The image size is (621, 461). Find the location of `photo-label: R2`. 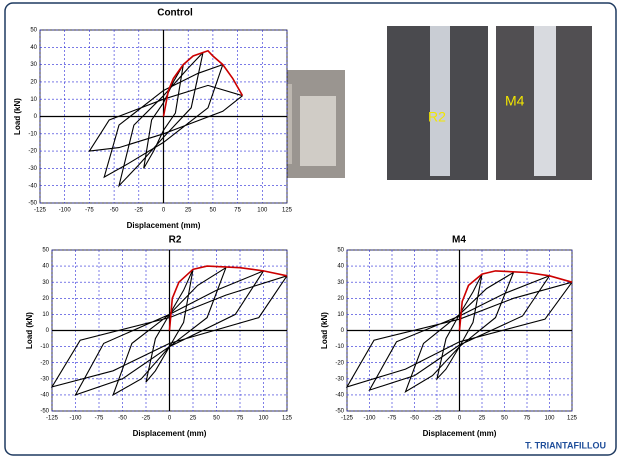

photo-label: R2 is located at coordinates (437, 117).